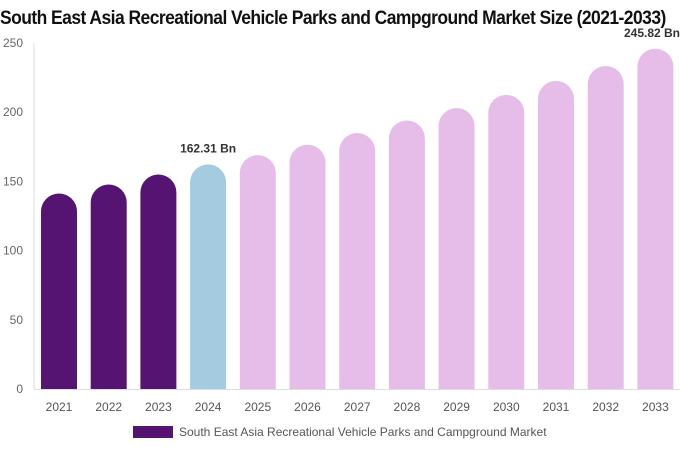  I want to click on bar-2032, so click(605, 227).